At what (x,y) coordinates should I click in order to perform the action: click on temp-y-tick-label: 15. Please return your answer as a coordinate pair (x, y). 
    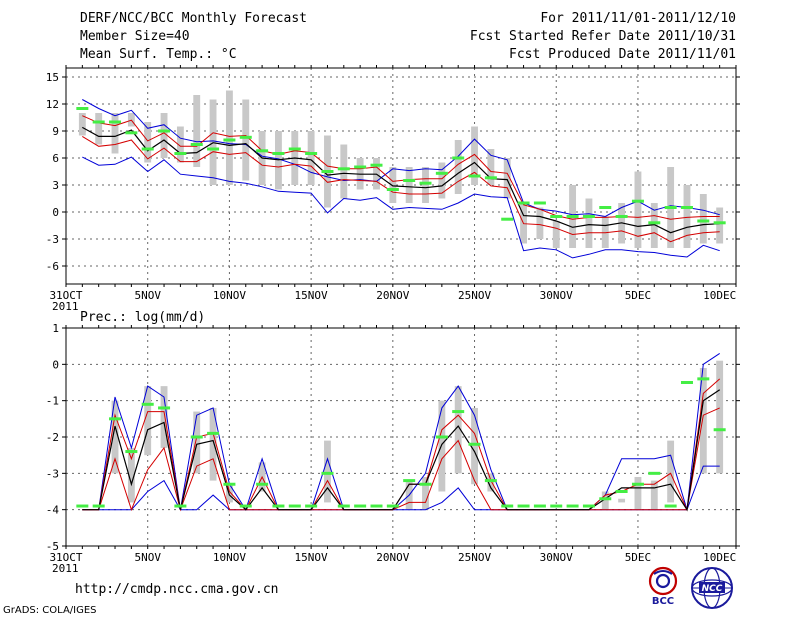
    Looking at the image, I should click on (52, 77).